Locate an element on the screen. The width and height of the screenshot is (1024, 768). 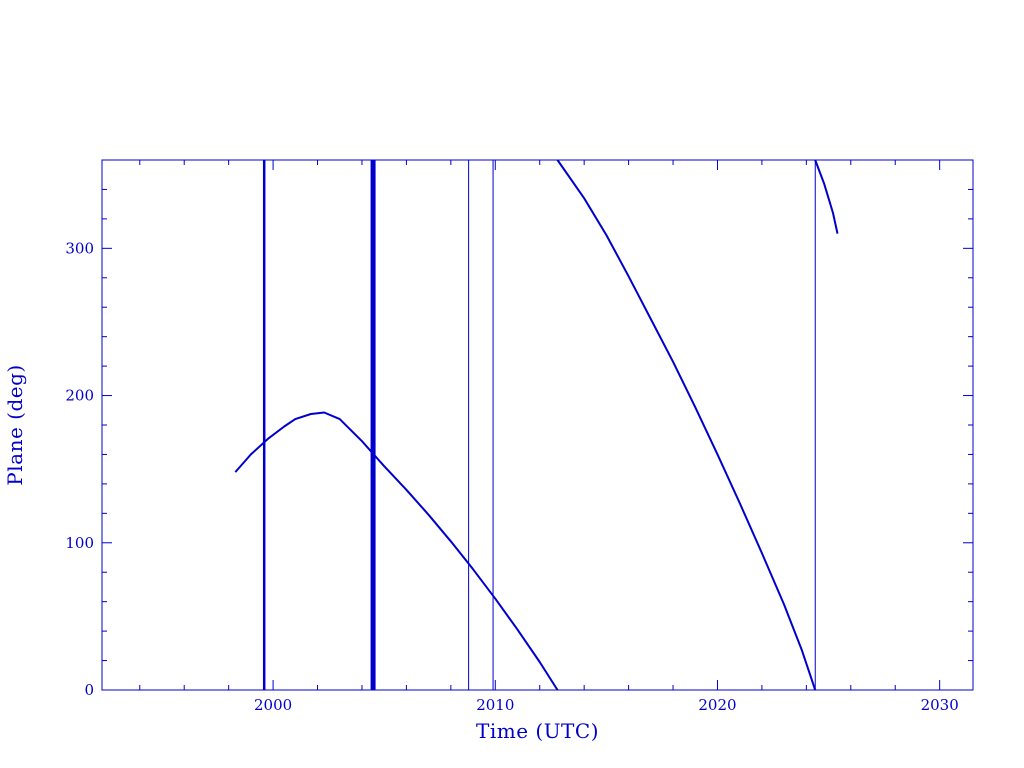
y-tick-label: 0 is located at coordinates (89, 690).